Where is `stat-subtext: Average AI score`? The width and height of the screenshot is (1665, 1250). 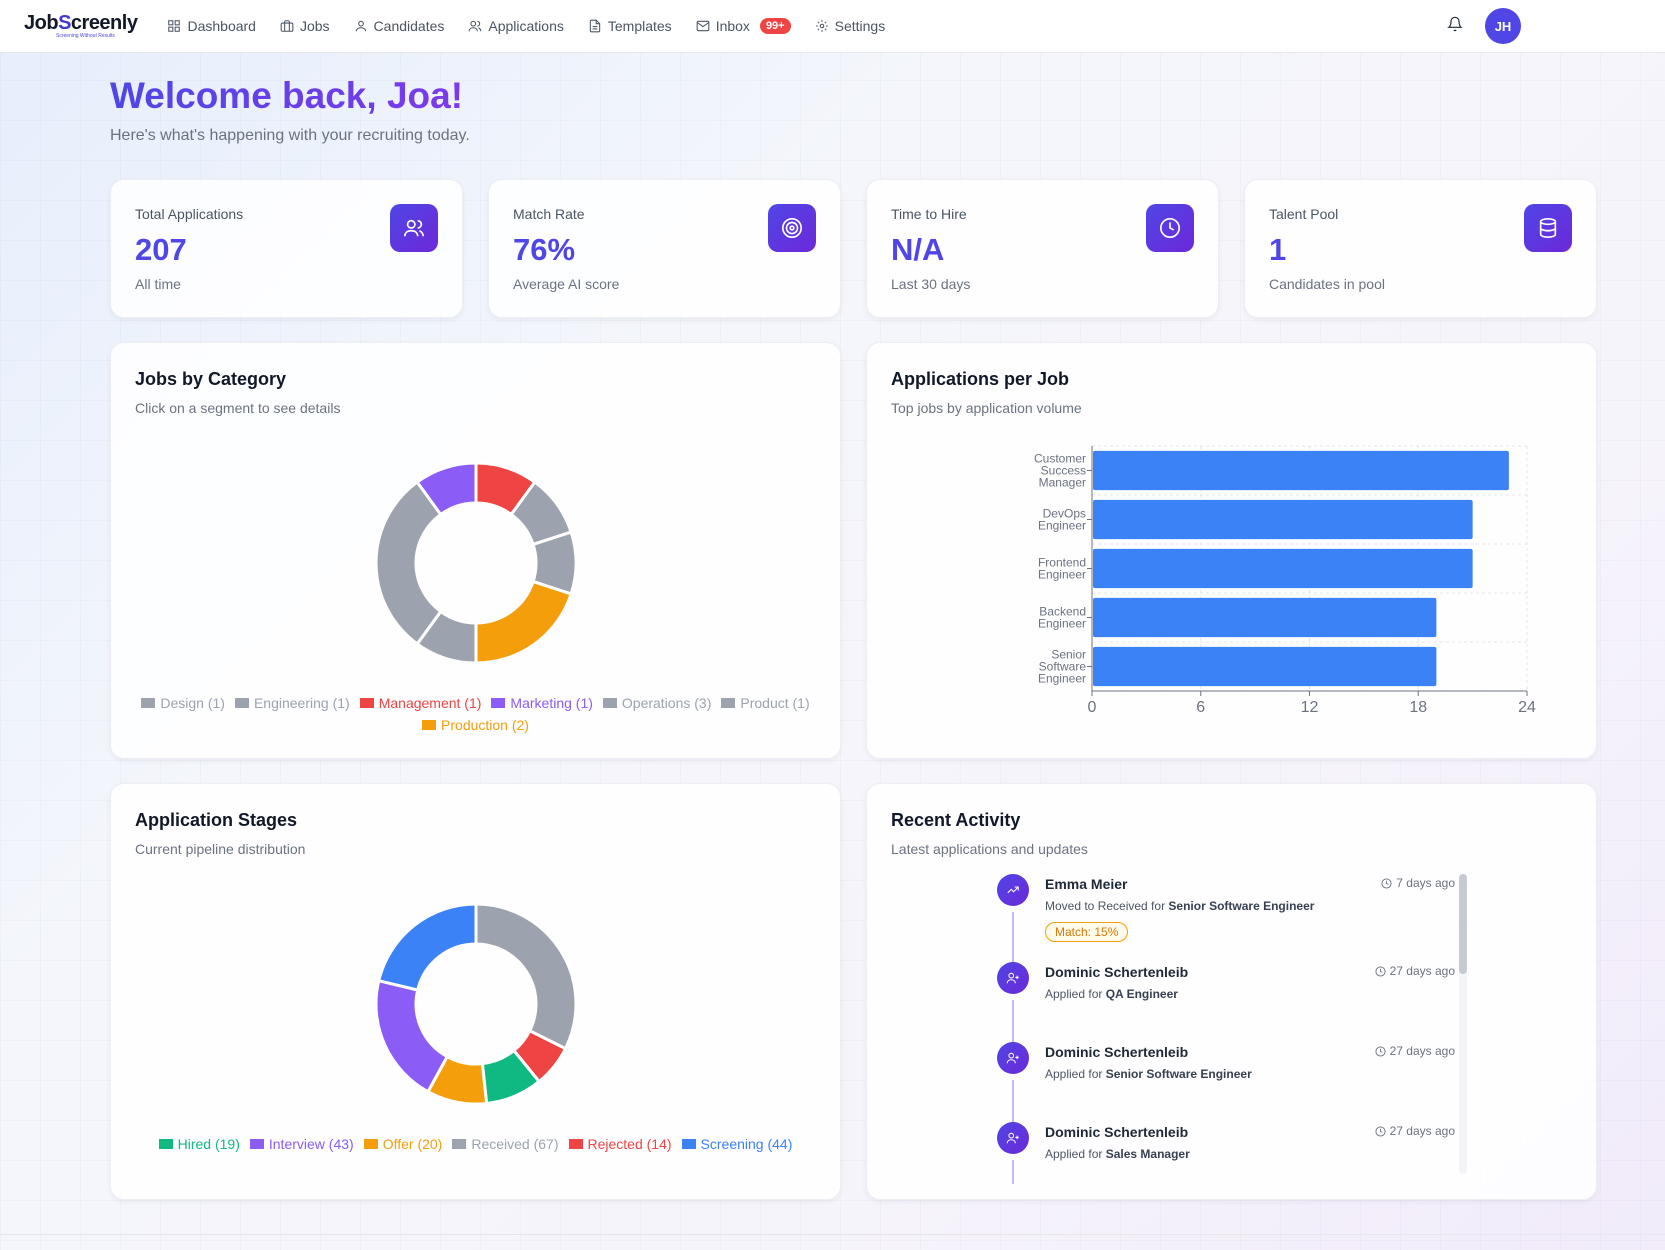 stat-subtext: Average AI score is located at coordinates (566, 284).